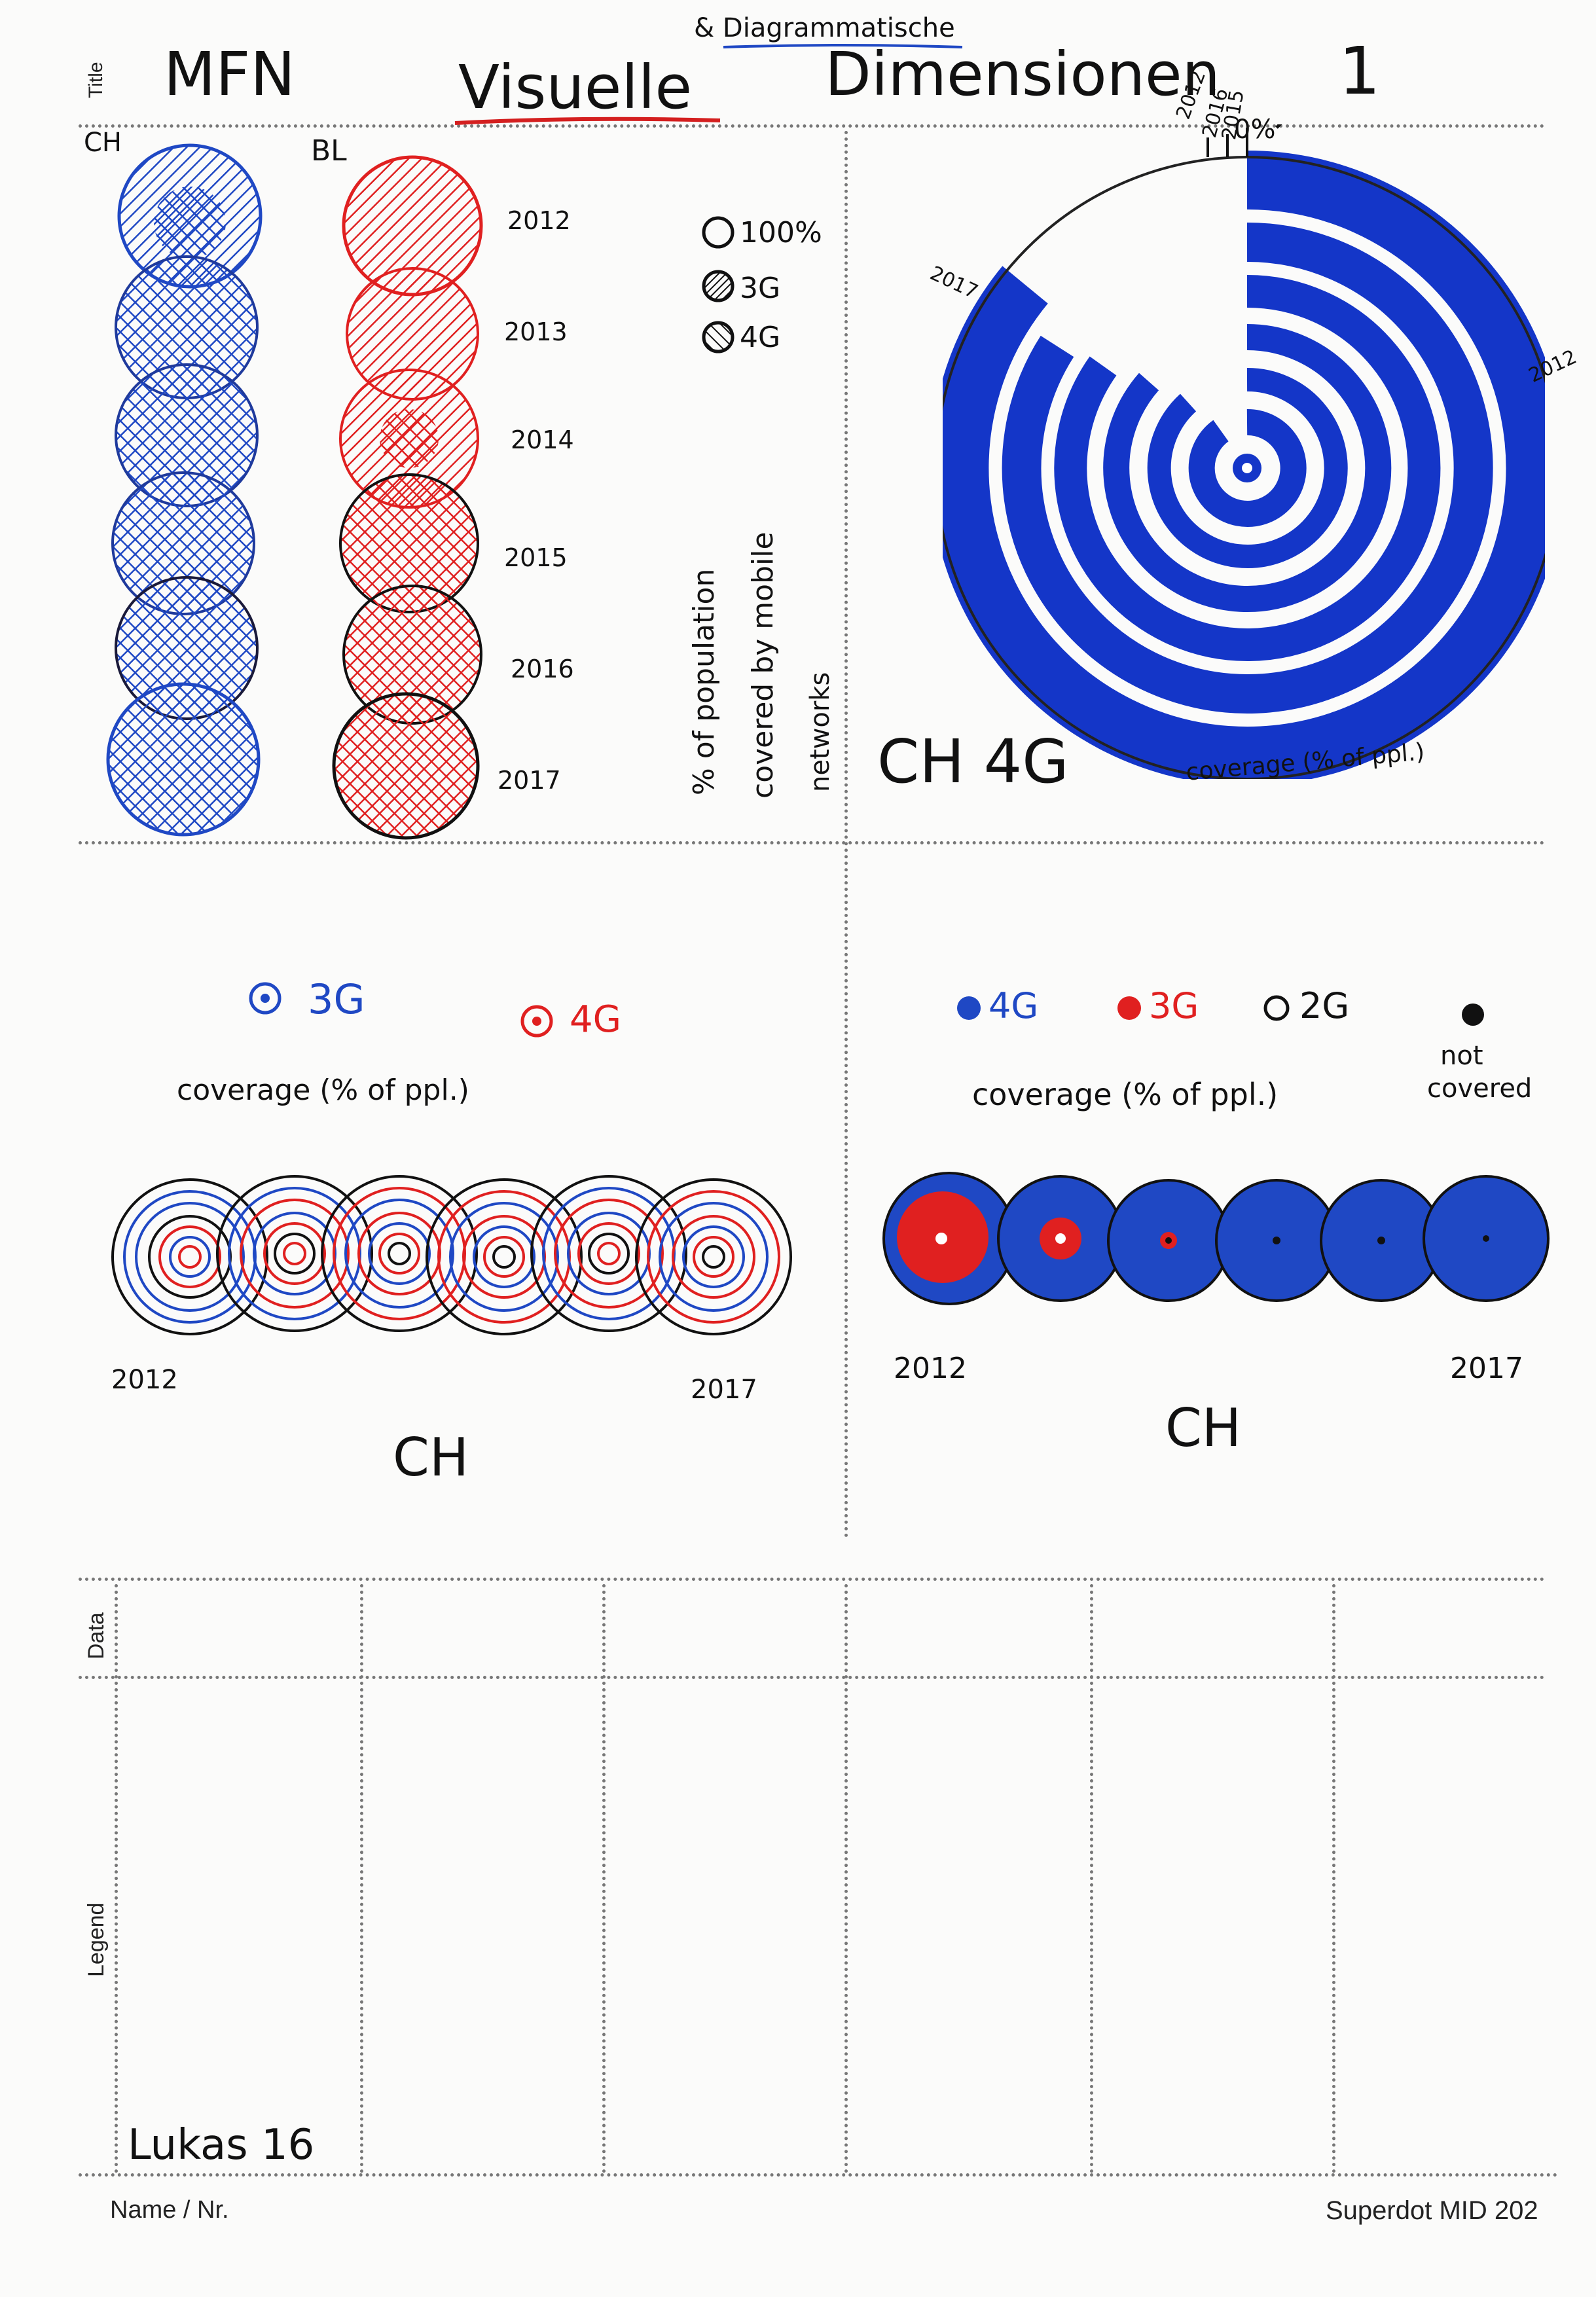 Image resolution: width=1596 pixels, height=2297 pixels. I want to click on ring-2017, so click(1247, 467).